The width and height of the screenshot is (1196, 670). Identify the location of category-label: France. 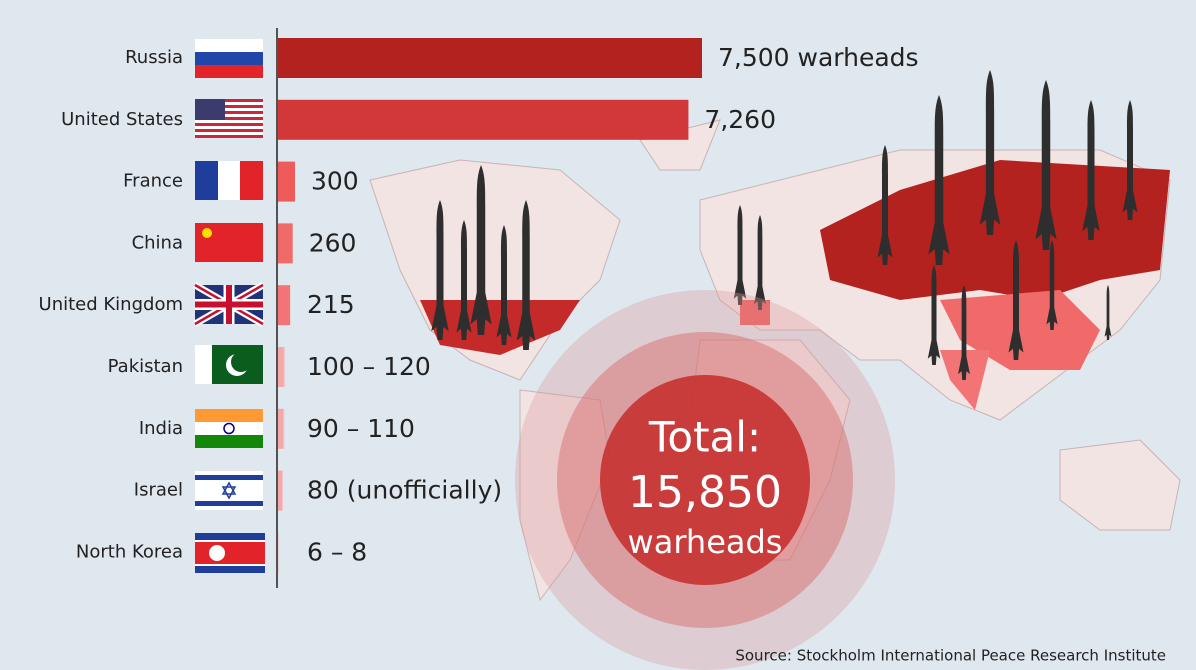
(153, 181).